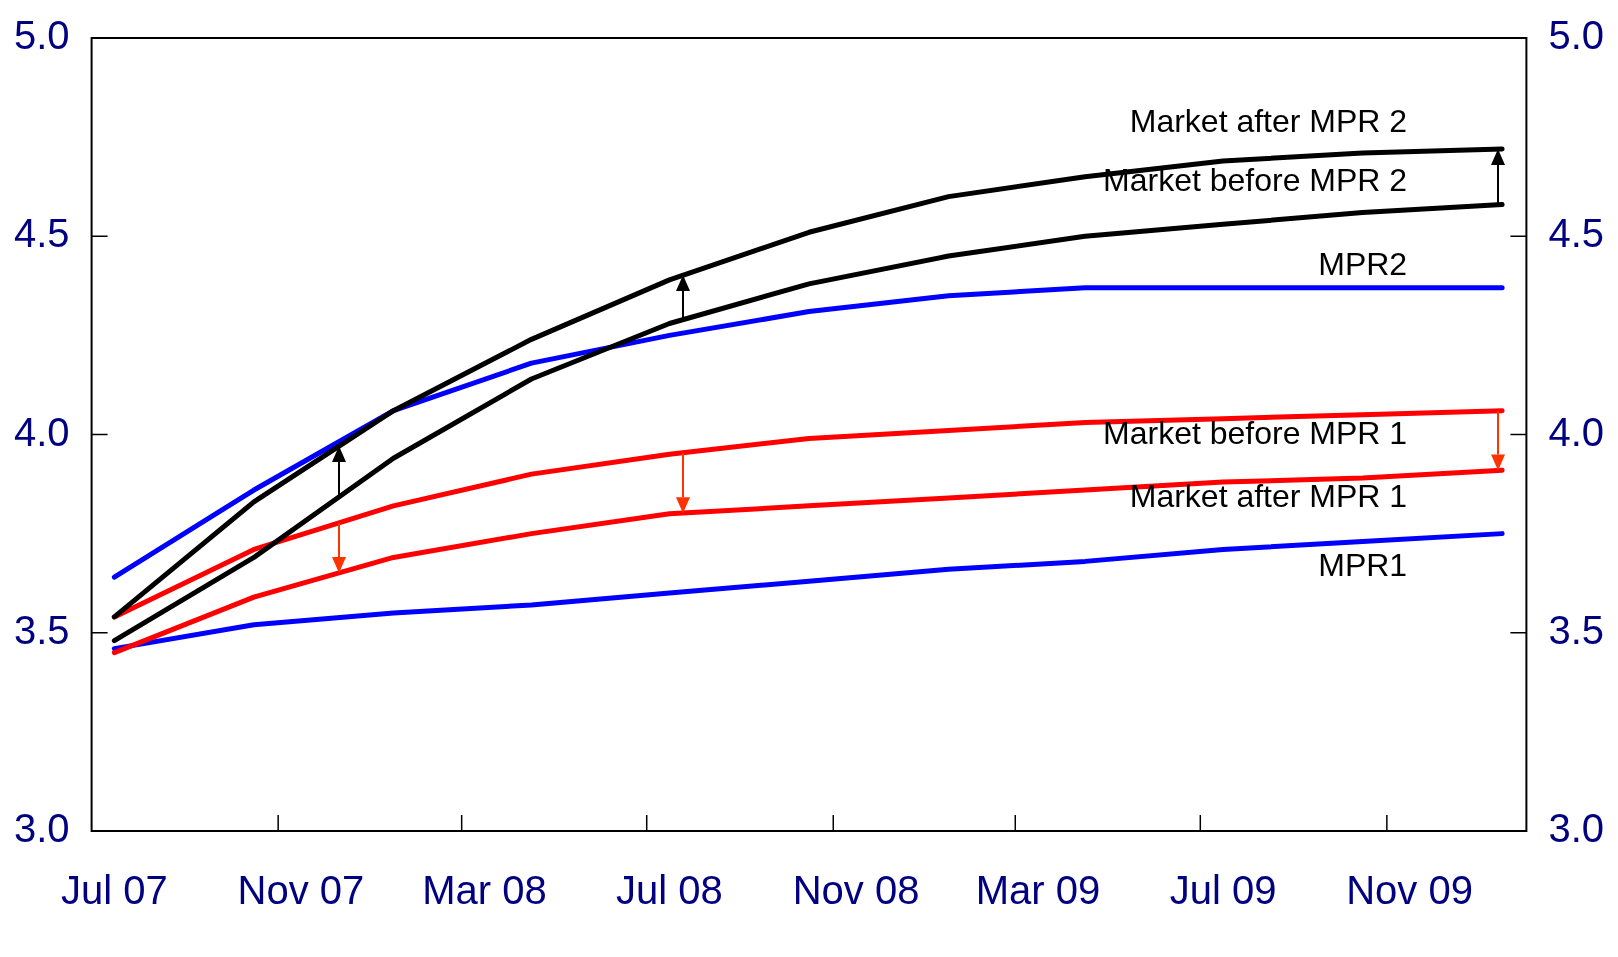 The image size is (1618, 957). What do you see at coordinates (856, 890) in the screenshot?
I see `x-tick-label: Nov 08` at bounding box center [856, 890].